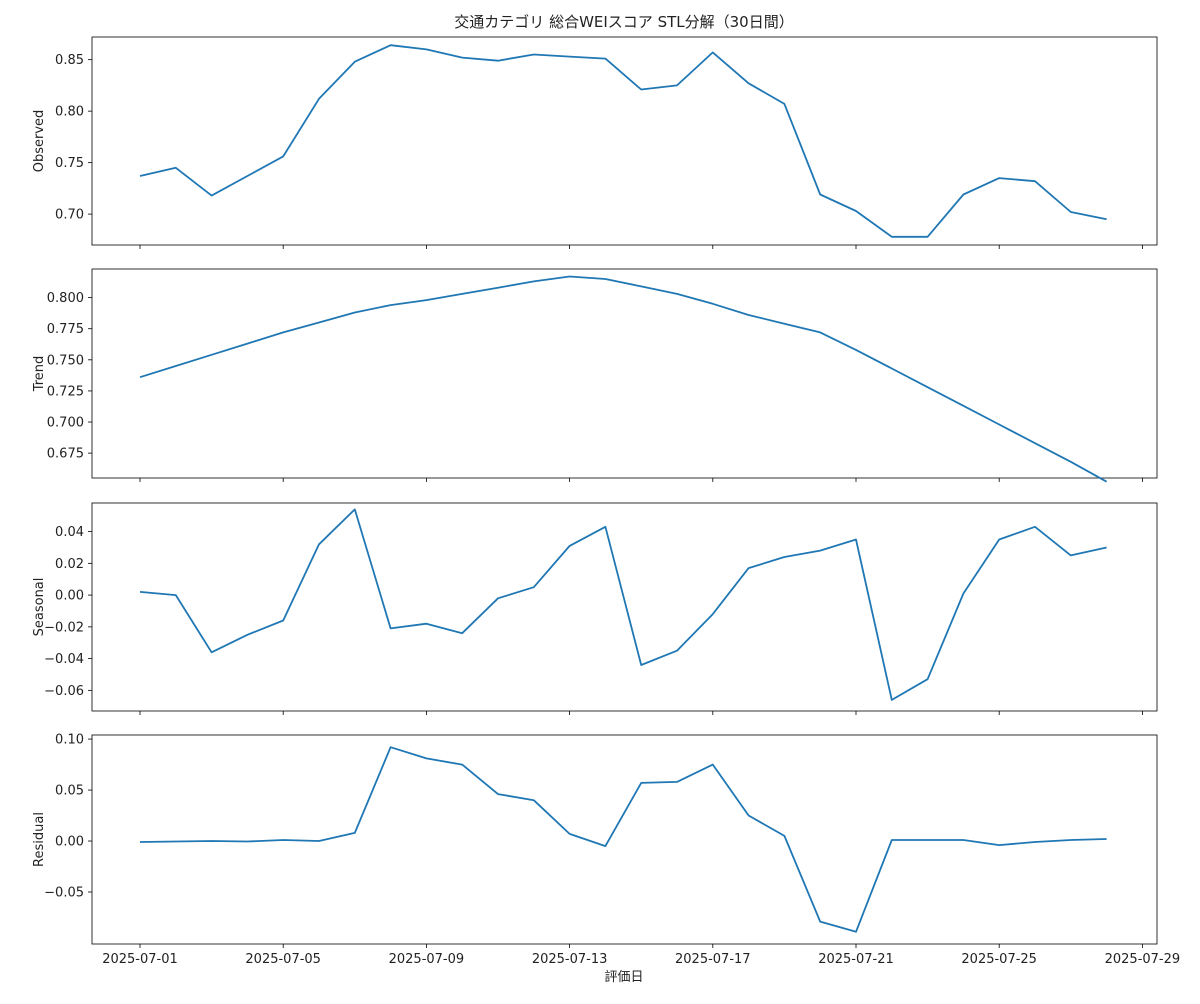 This screenshot has height=1004, width=1200. I want to click on y-tick-label: 0.05, so click(69, 791).